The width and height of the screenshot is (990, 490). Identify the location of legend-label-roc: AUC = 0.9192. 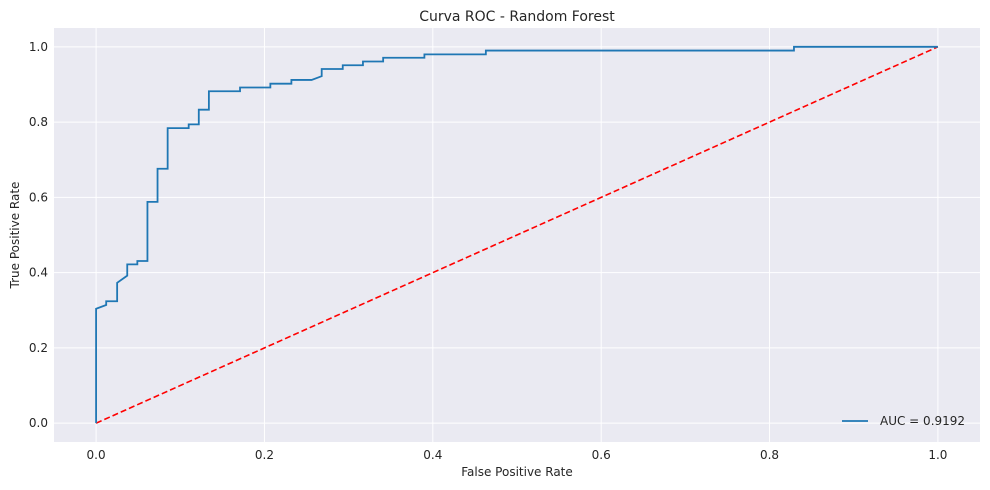
(922, 421).